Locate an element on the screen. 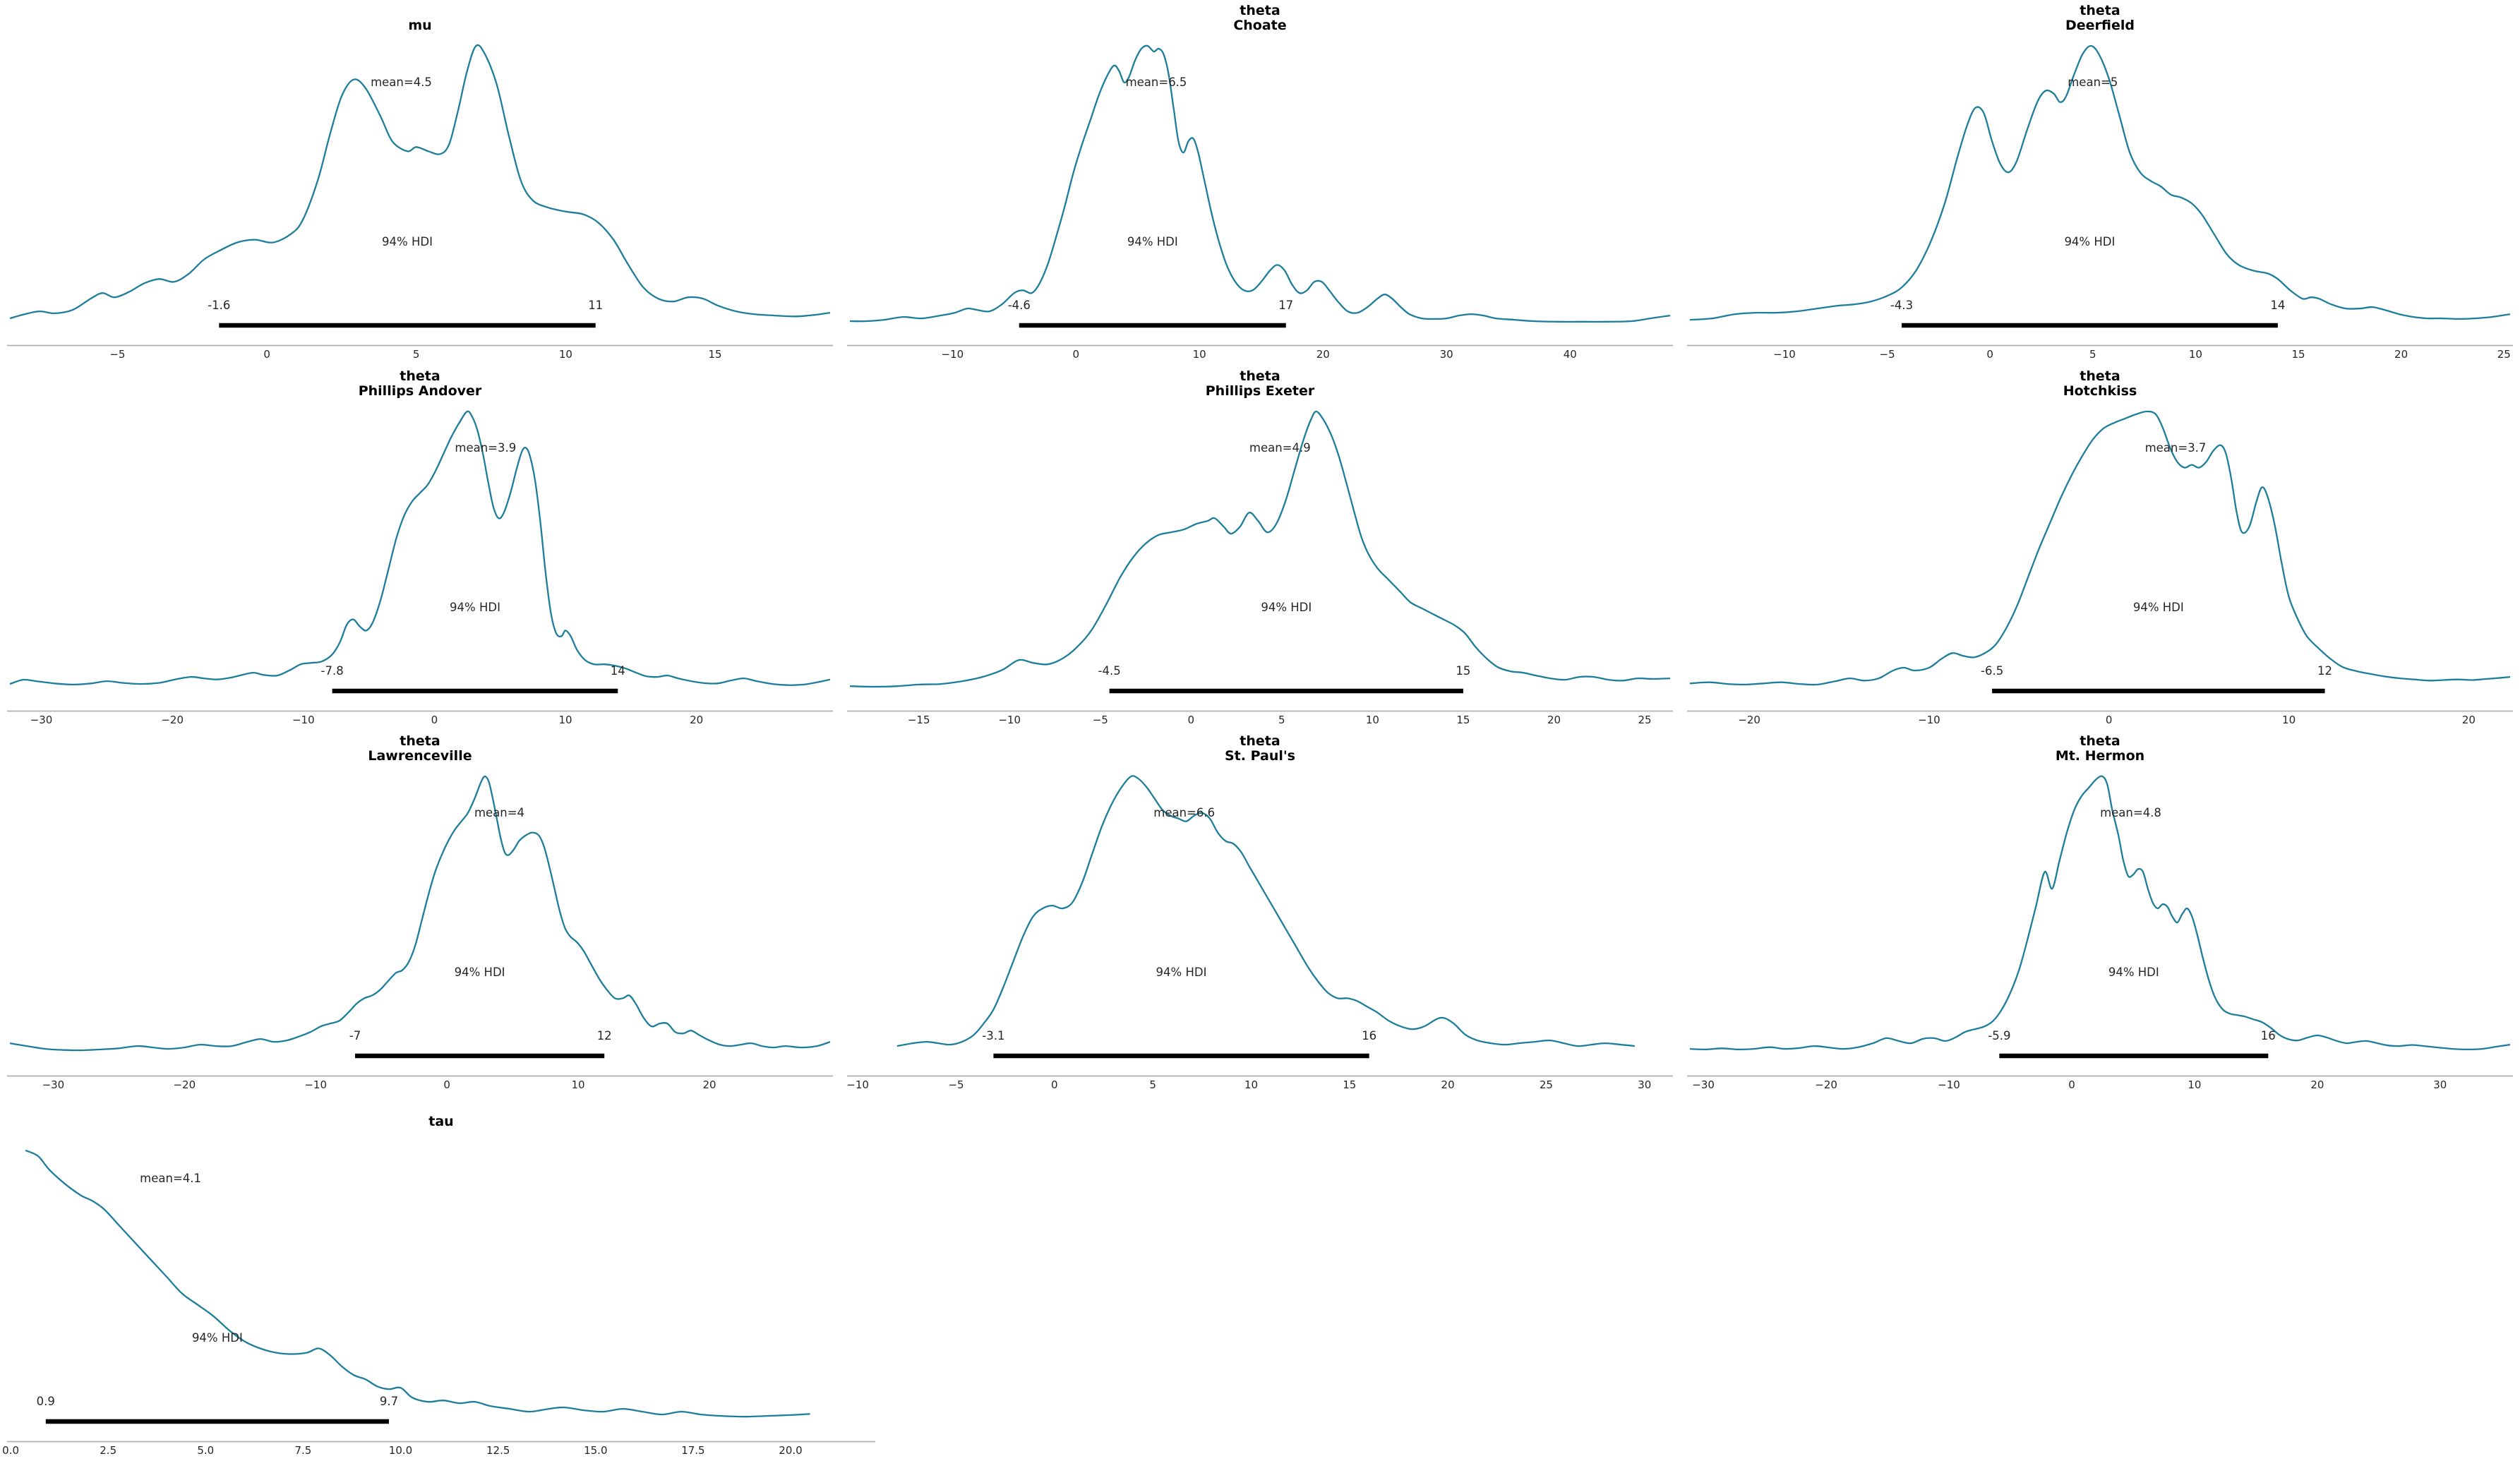 This screenshot has height=1461, width=2520. x-tick-label: 10.0 is located at coordinates (400, 1450).